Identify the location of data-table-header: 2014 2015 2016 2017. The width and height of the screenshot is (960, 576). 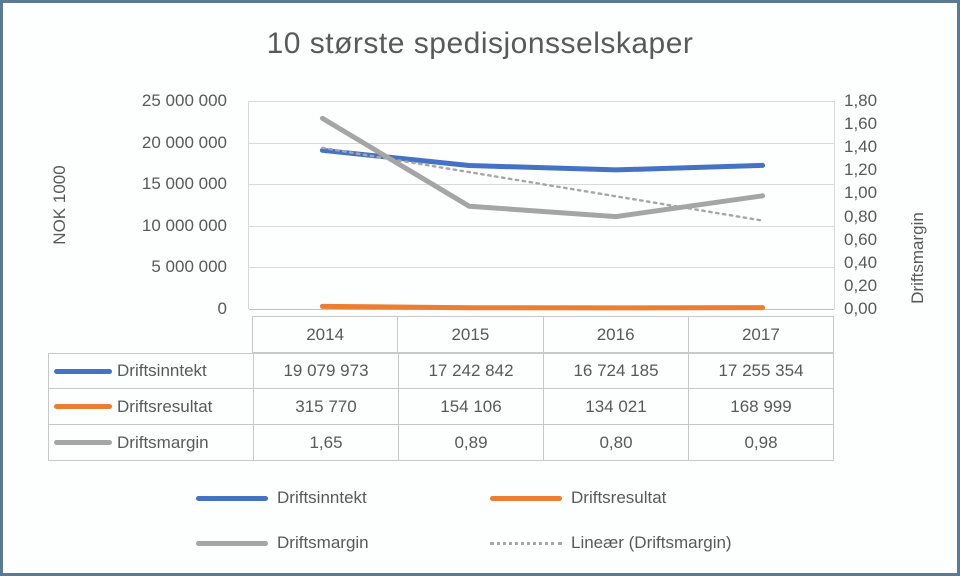
(543, 334).